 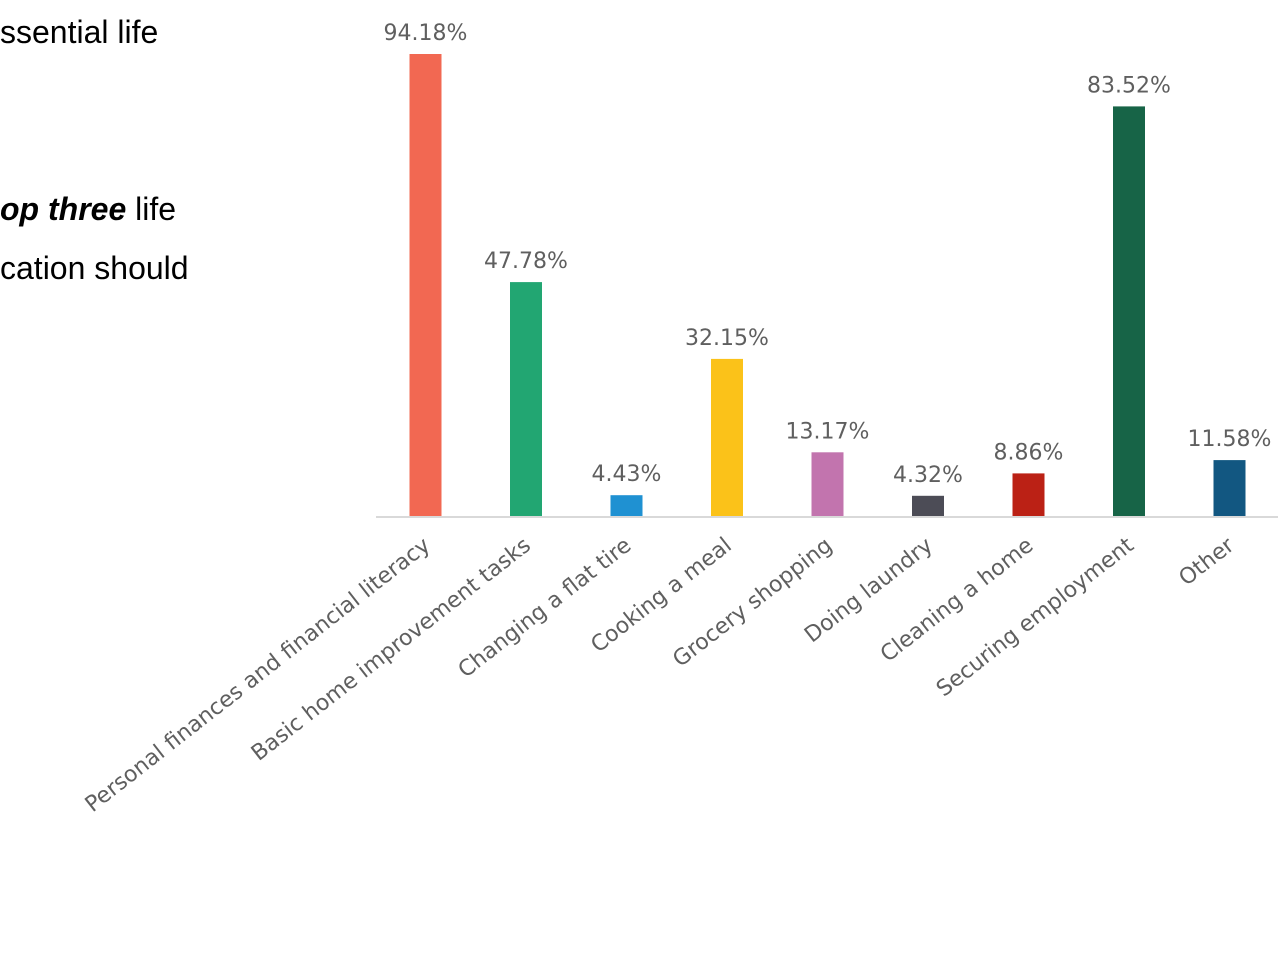 I want to click on intro-text-line-2: op three life, so click(x=88, y=209).